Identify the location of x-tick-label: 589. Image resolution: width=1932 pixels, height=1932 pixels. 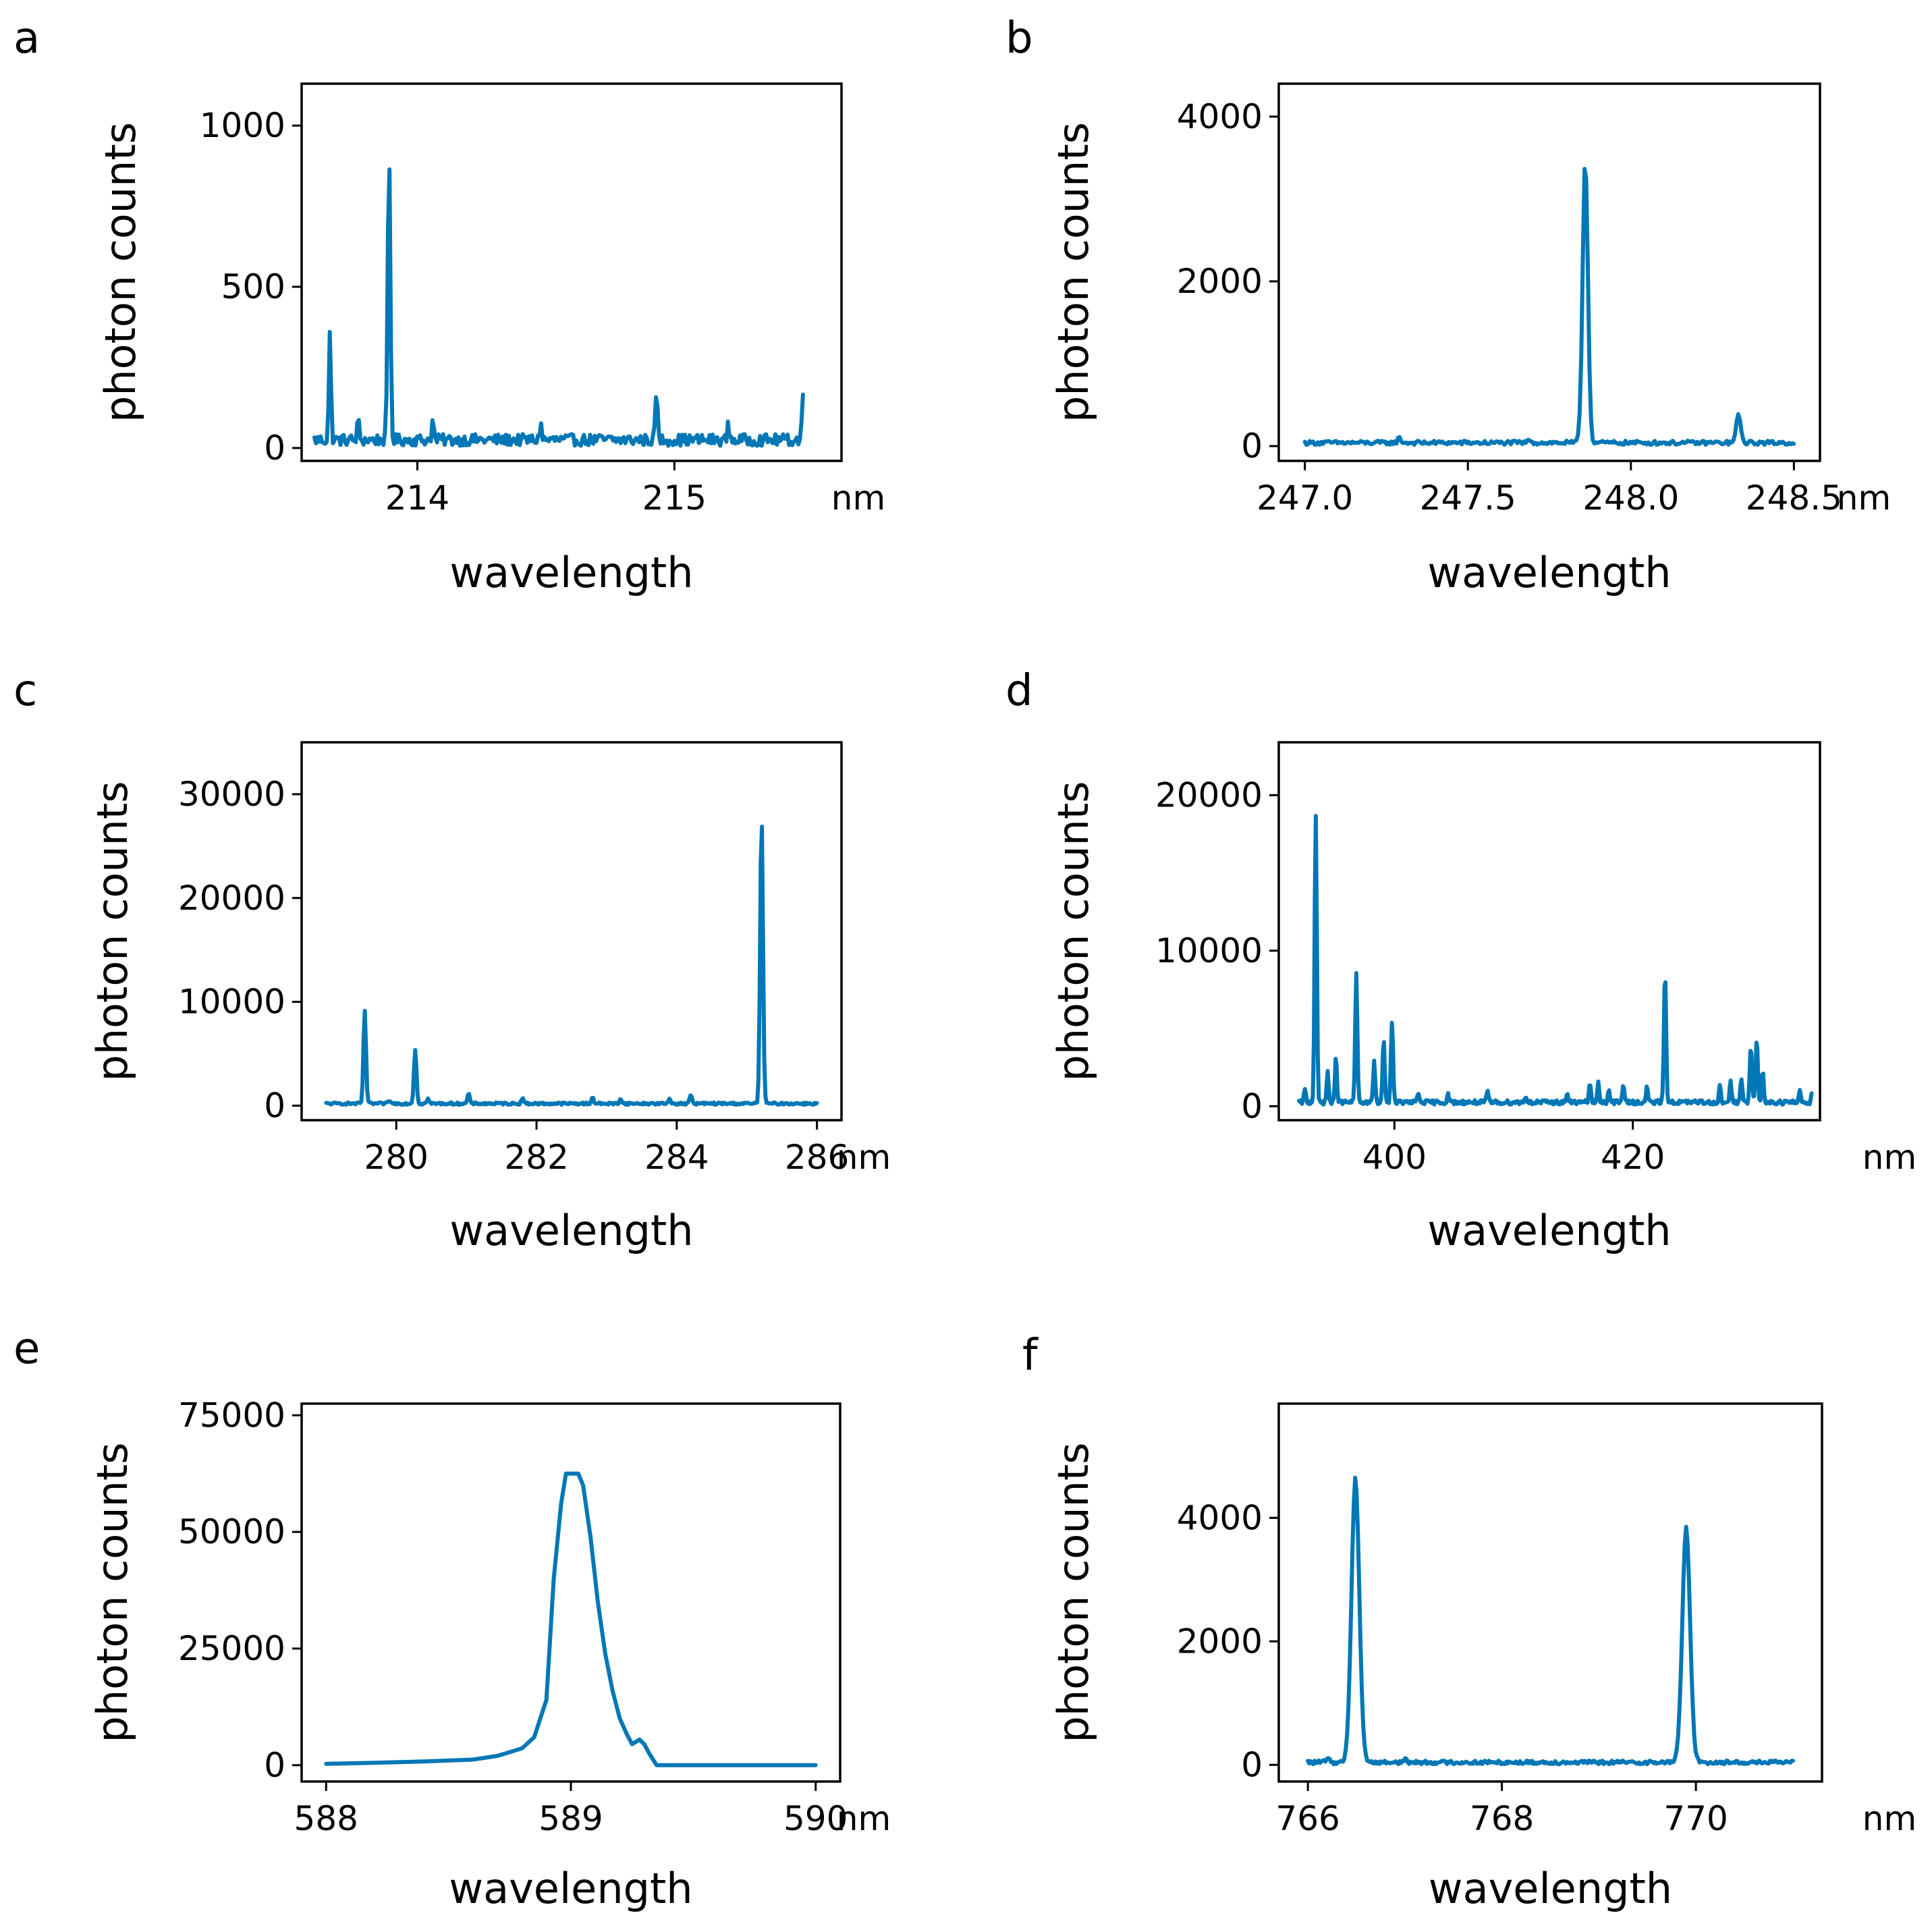
(571, 1818).